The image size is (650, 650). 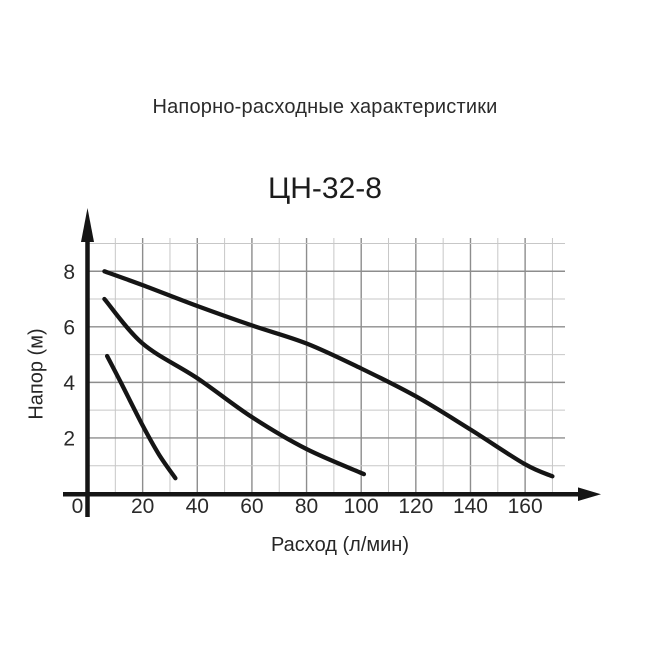 I want to click on y-tick-label: 2, so click(x=69, y=438).